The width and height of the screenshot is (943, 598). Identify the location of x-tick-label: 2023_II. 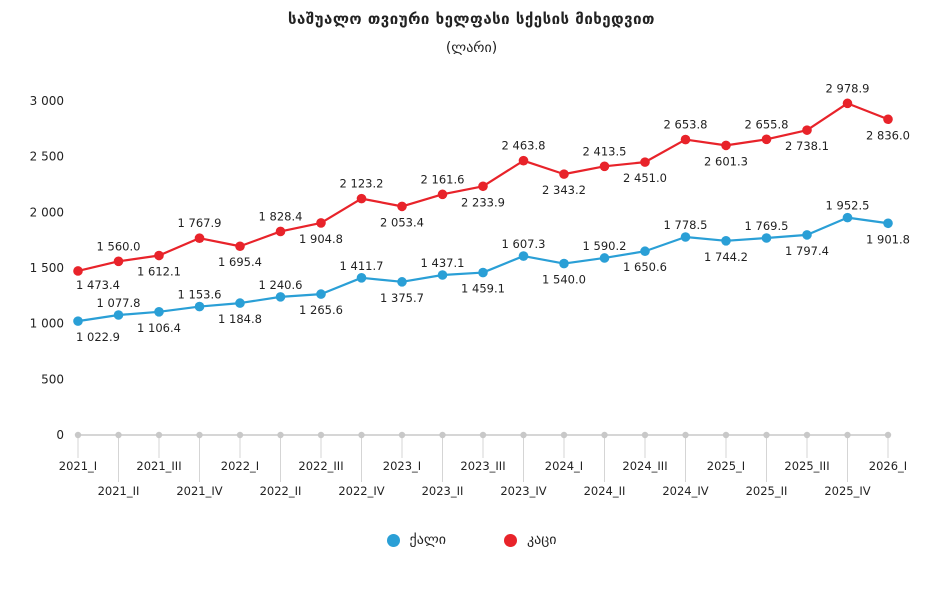
(443, 491).